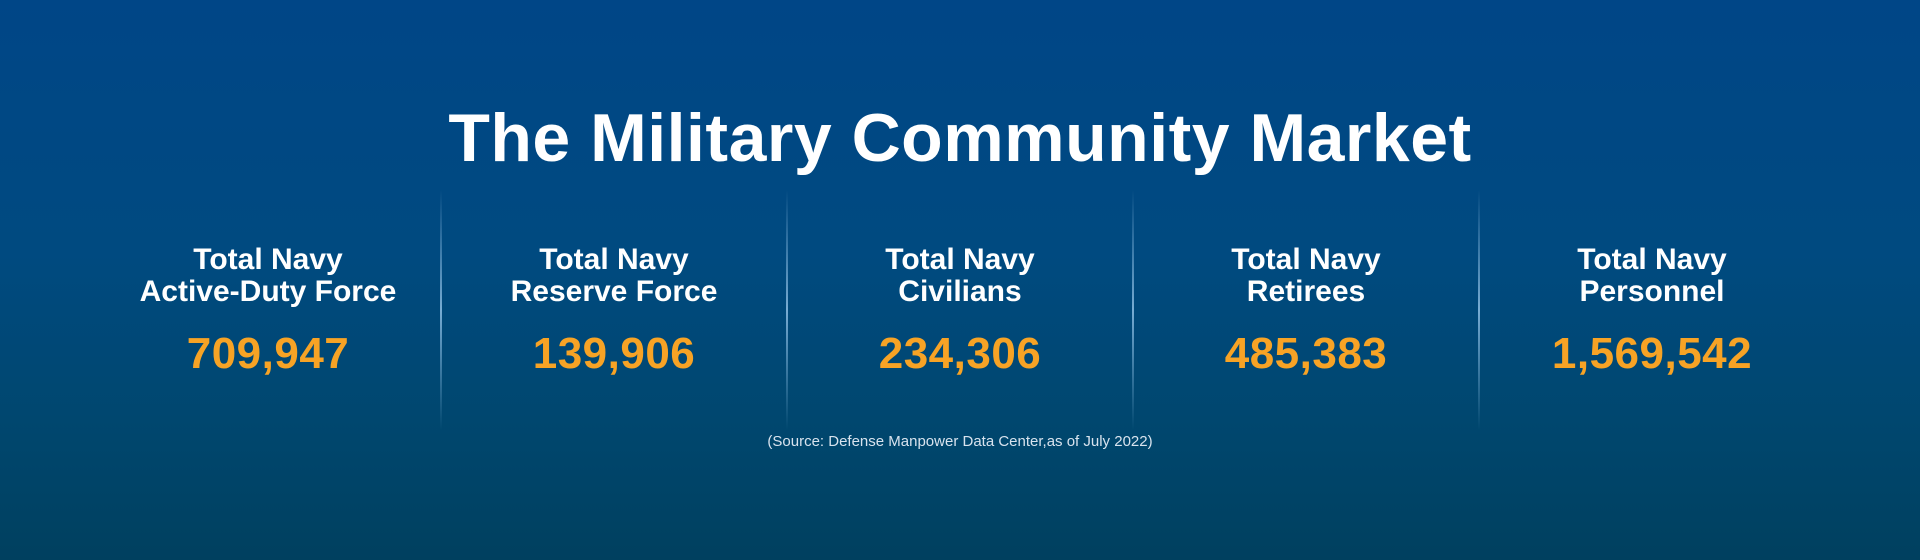 This screenshot has width=1920, height=560. What do you see at coordinates (268, 291) in the screenshot?
I see `stat-label-line2: Active-Duty Force` at bounding box center [268, 291].